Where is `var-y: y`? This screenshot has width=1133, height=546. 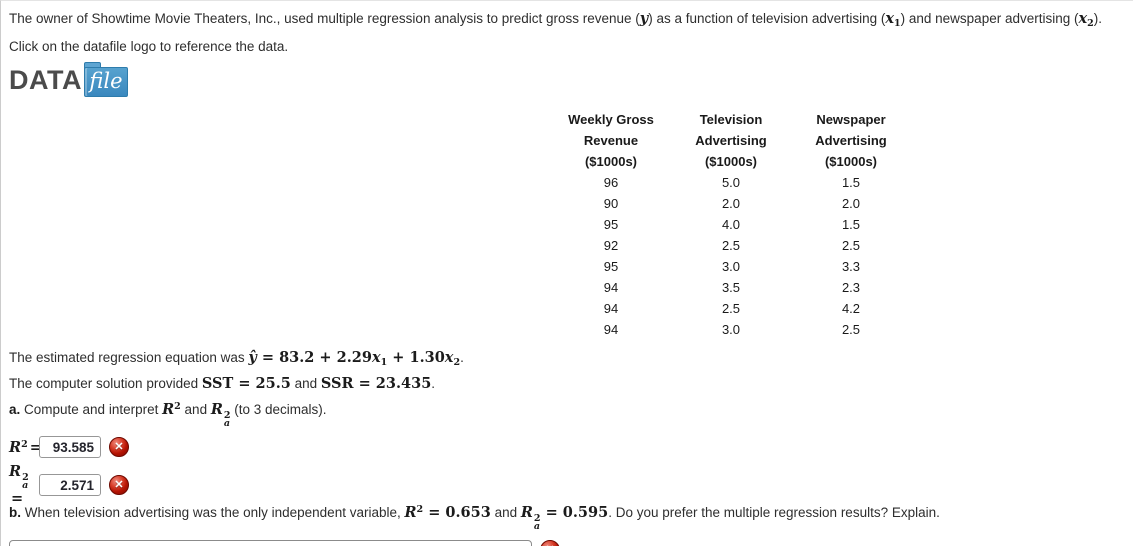
var-y: y is located at coordinates (644, 18).